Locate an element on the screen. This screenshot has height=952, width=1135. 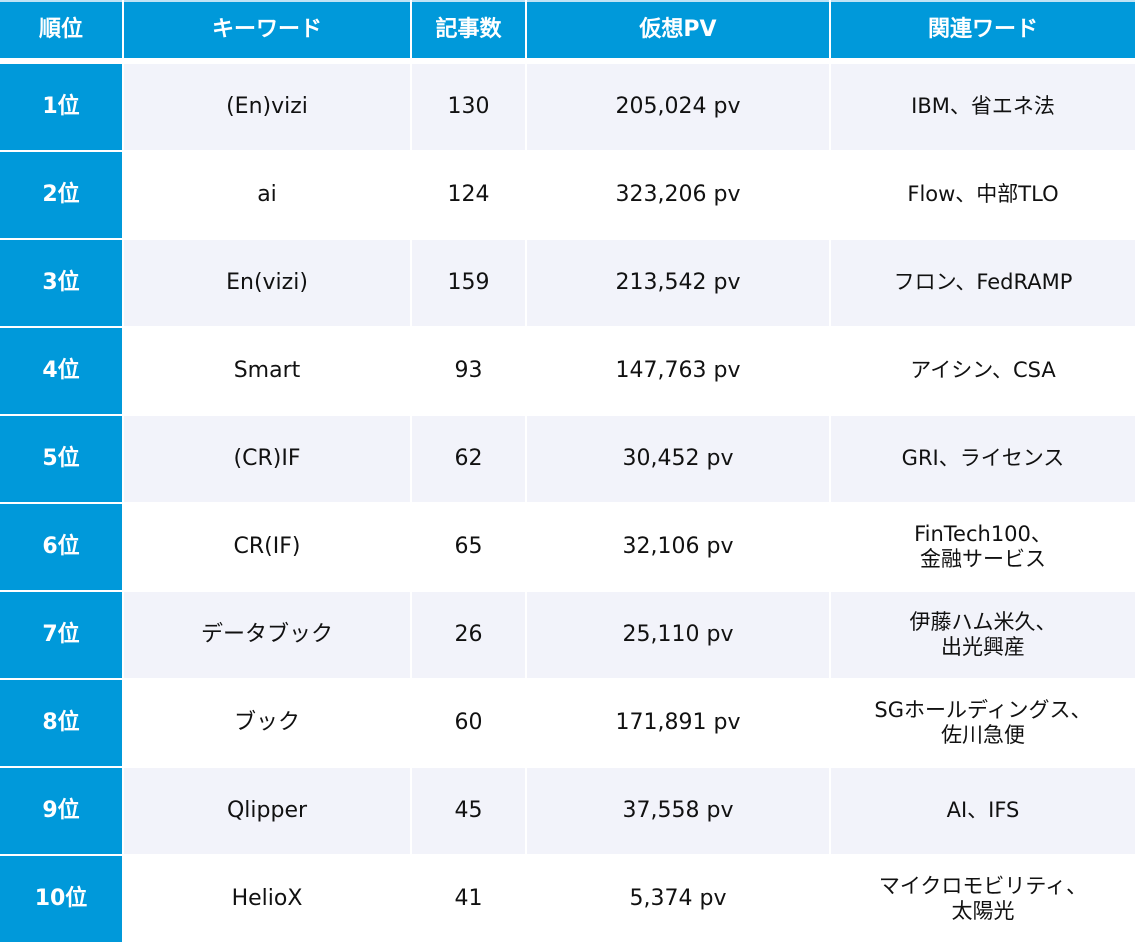
articles-cell: 93 is located at coordinates (468, 371).